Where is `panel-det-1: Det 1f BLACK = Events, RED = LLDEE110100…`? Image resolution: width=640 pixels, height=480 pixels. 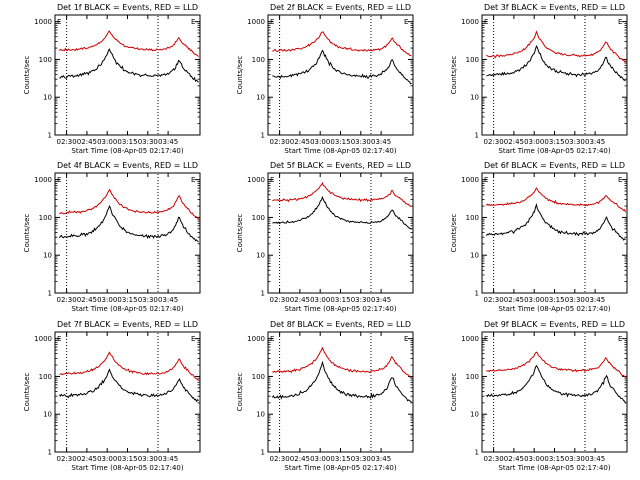 panel-det-1: Det 1f BLACK = Events, RED = LLDEE110100… is located at coordinates (112, 79).